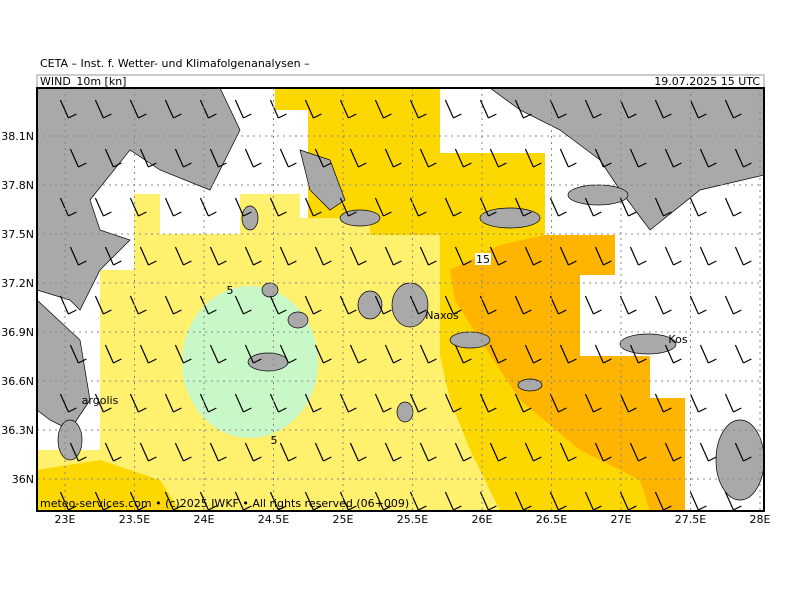  I want to click on lon-tick-label: 24.5E, so click(273, 519).